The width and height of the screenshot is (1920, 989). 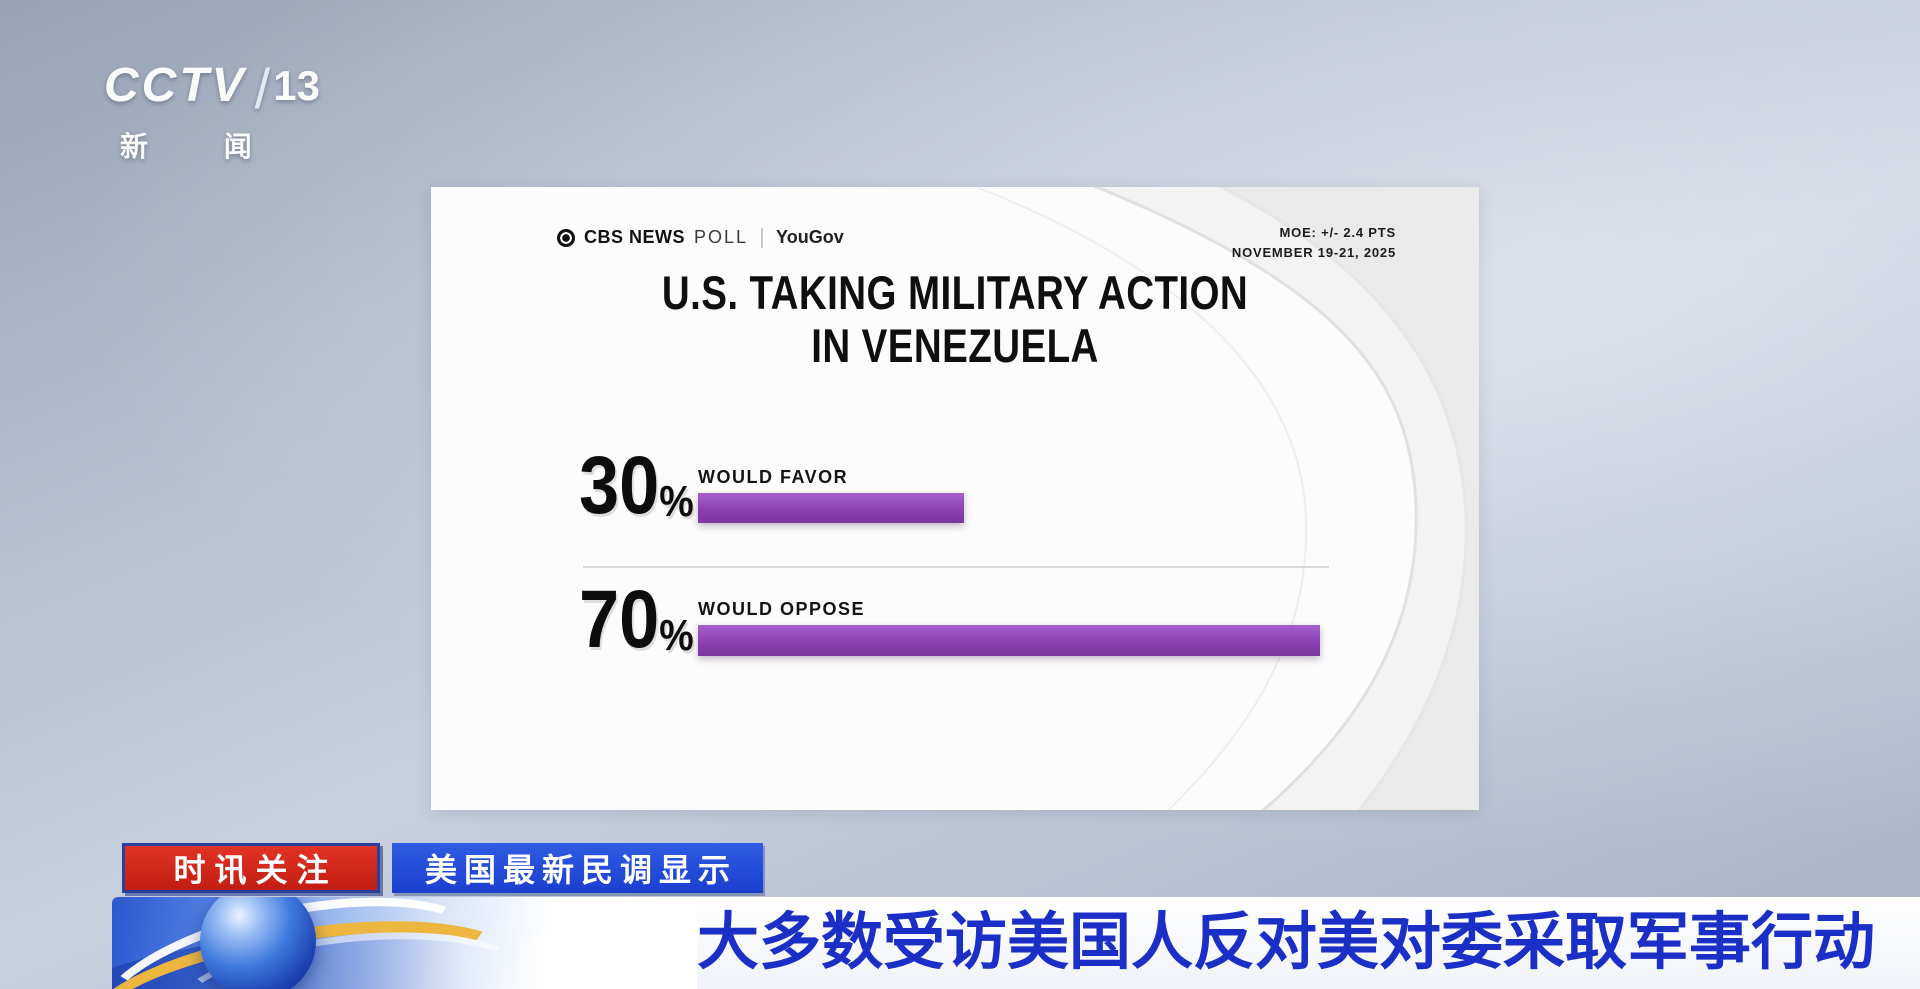 I want to click on favor-value-percent-sign: %, so click(x=676, y=501).